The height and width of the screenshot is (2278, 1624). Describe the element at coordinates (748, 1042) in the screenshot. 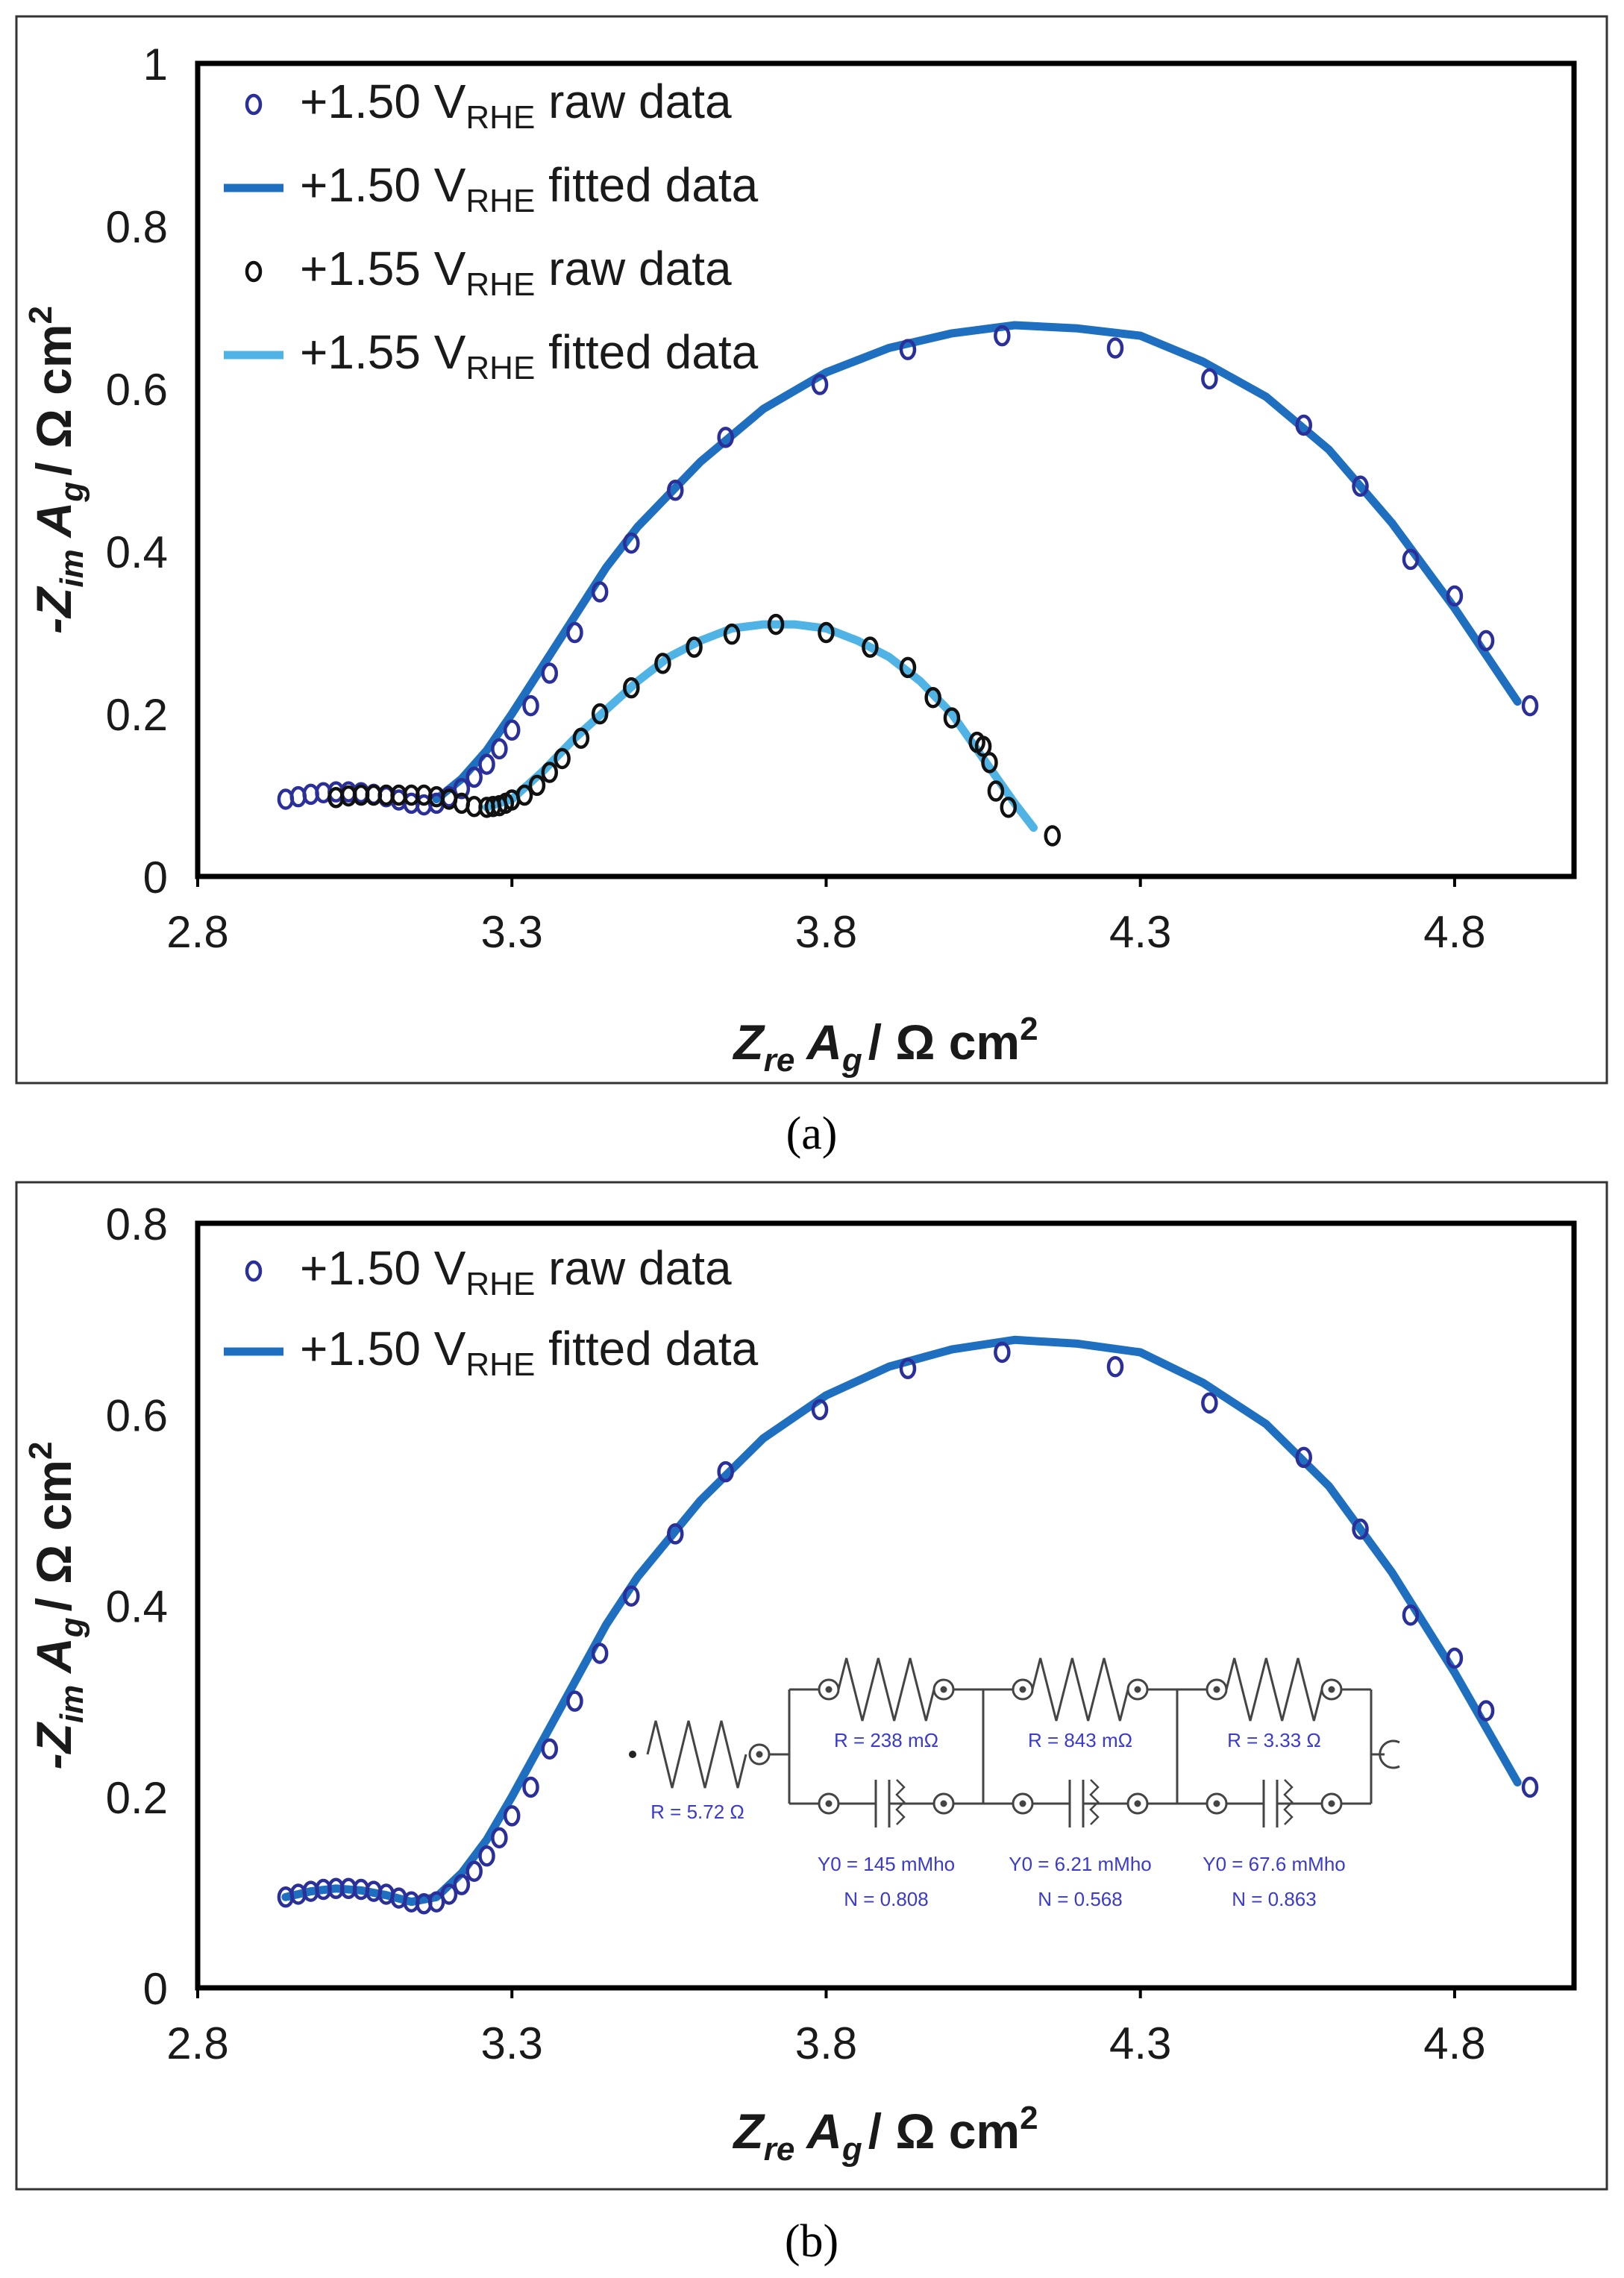

I see `x-axis-label-main: Z` at that location.